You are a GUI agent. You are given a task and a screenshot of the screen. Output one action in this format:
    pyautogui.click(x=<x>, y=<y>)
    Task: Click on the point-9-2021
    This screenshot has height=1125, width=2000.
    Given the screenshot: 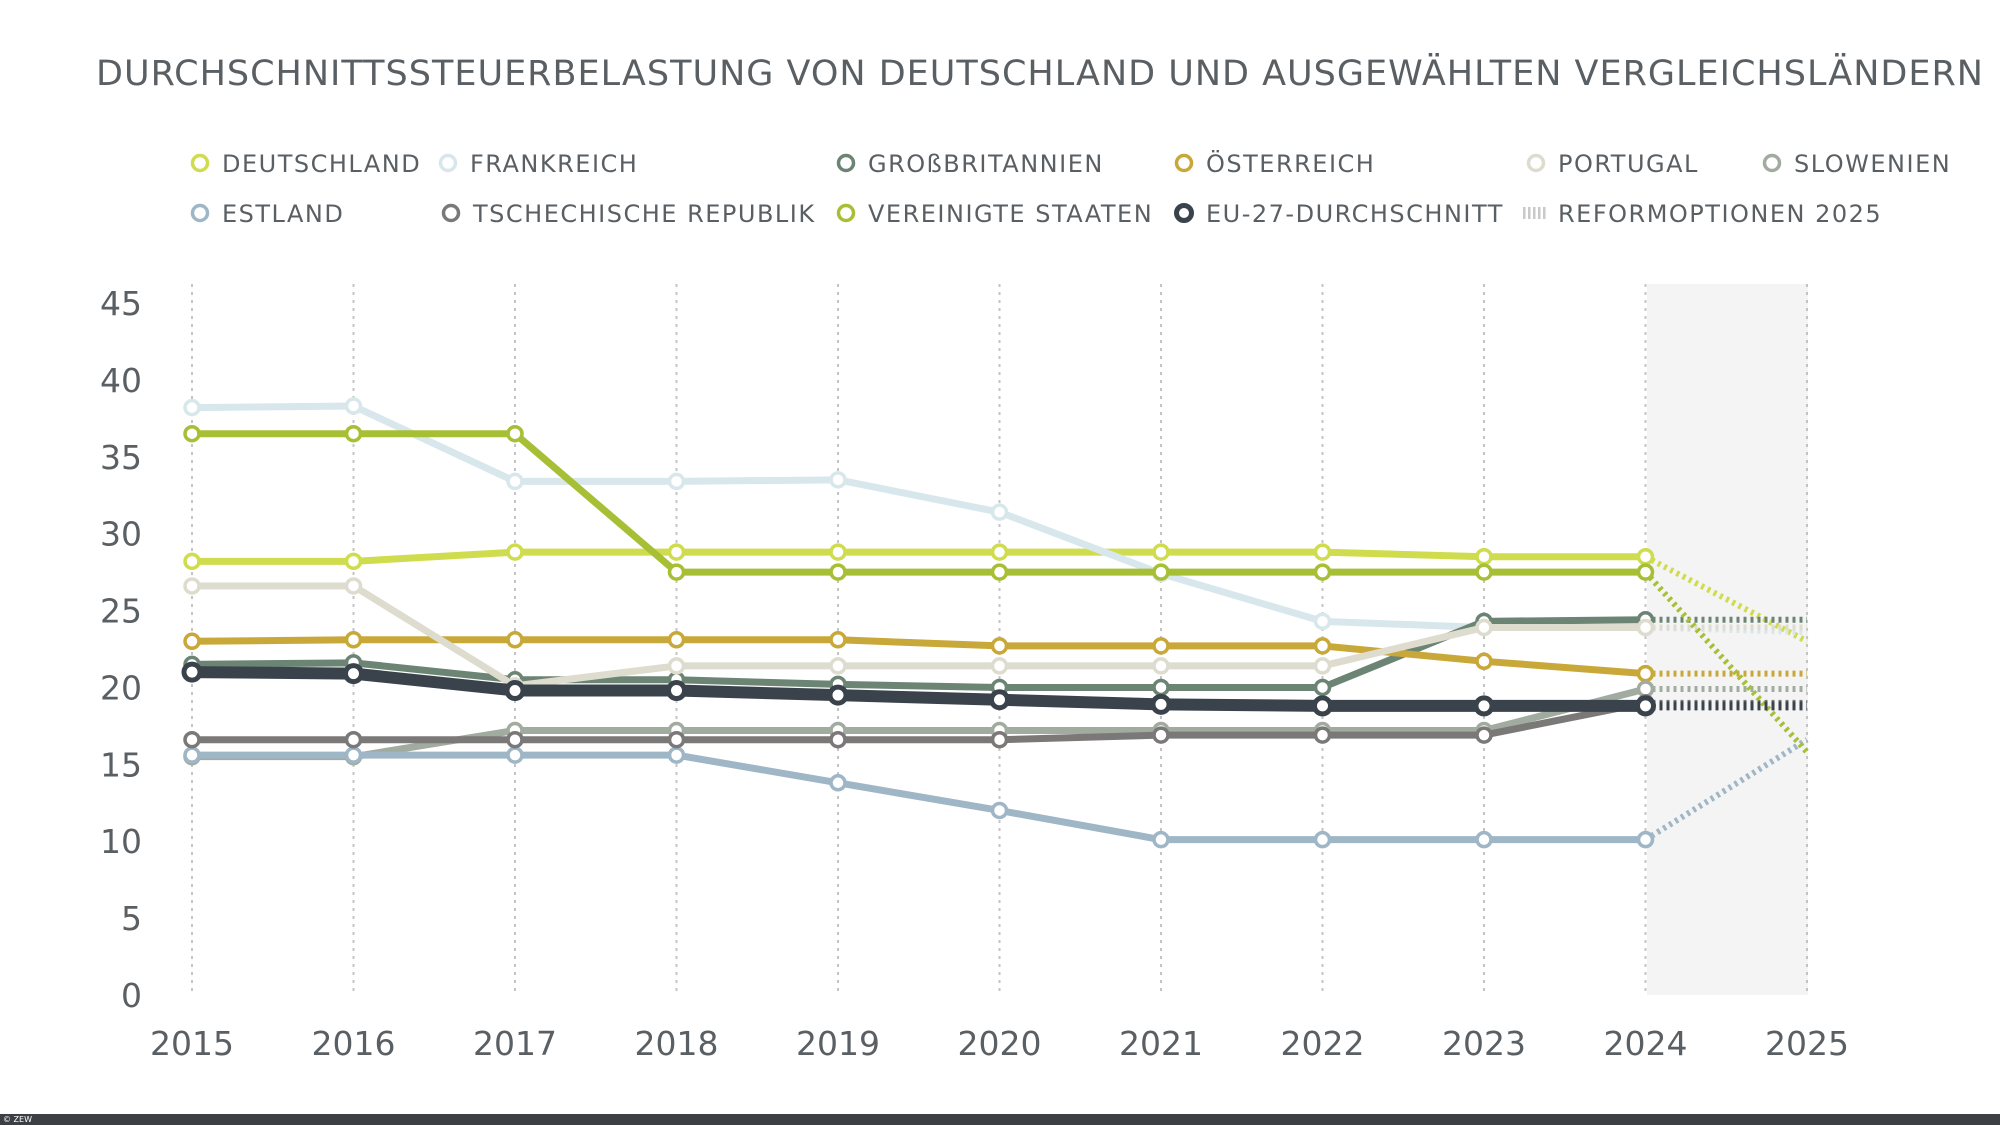 What is the action you would take?
    pyautogui.click(x=1161, y=704)
    